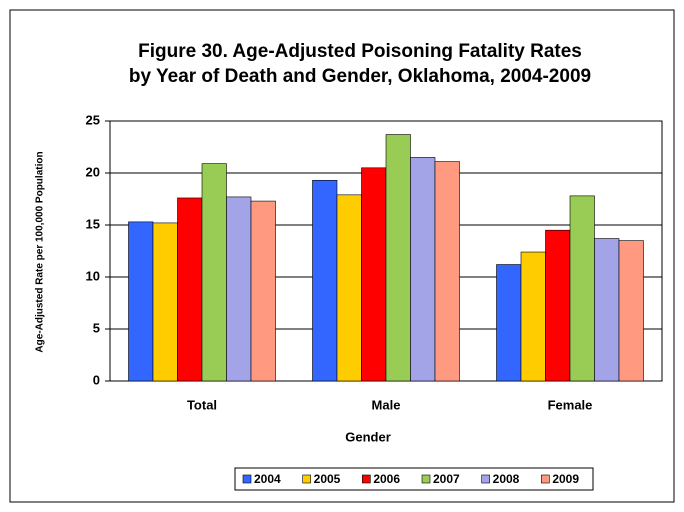  What do you see at coordinates (93, 119) in the screenshot?
I see `y-tick-label: 25` at bounding box center [93, 119].